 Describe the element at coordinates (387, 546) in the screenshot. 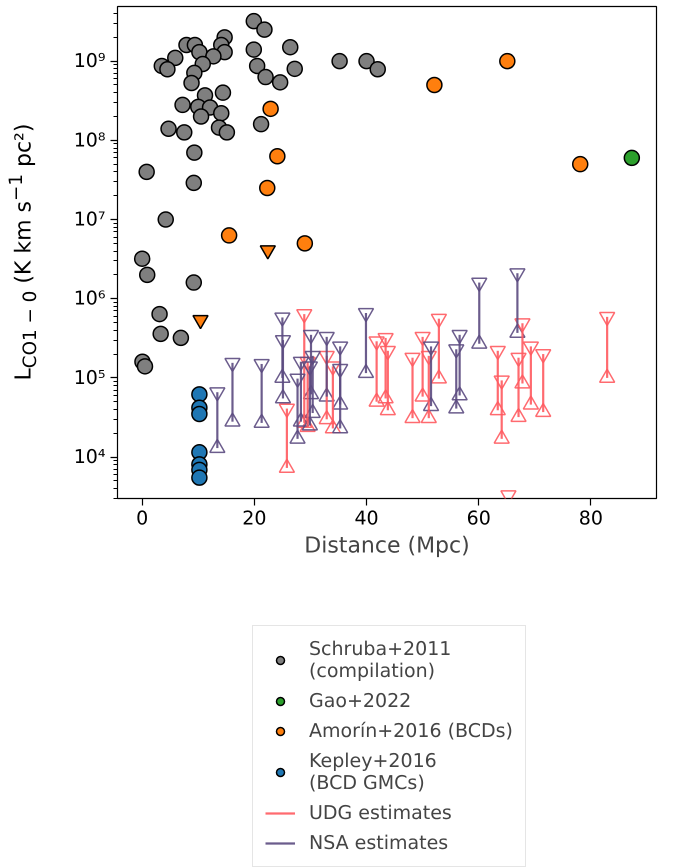

I see `x-axis-title: Distance (Mpc)` at that location.